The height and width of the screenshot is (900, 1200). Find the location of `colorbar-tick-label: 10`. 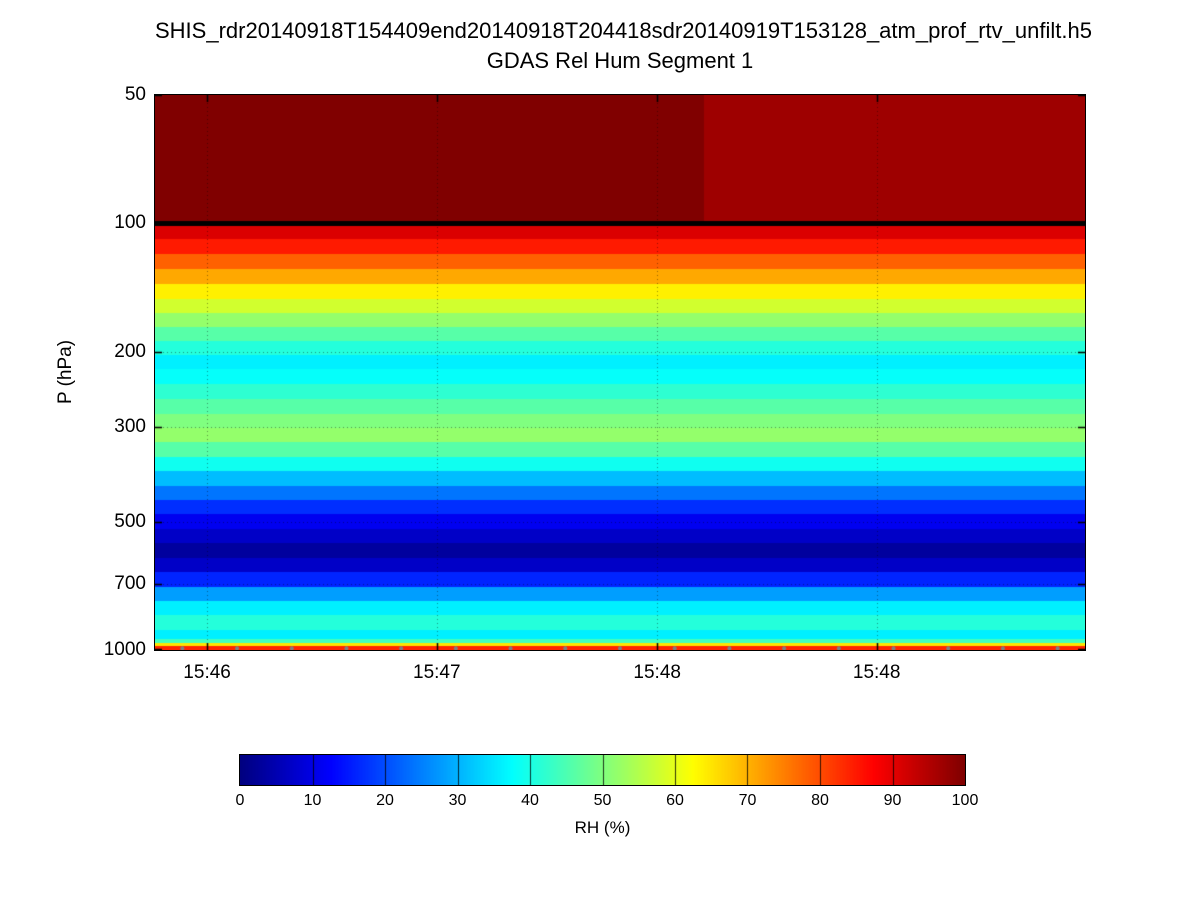

colorbar-tick-label: 10 is located at coordinates (312, 800).